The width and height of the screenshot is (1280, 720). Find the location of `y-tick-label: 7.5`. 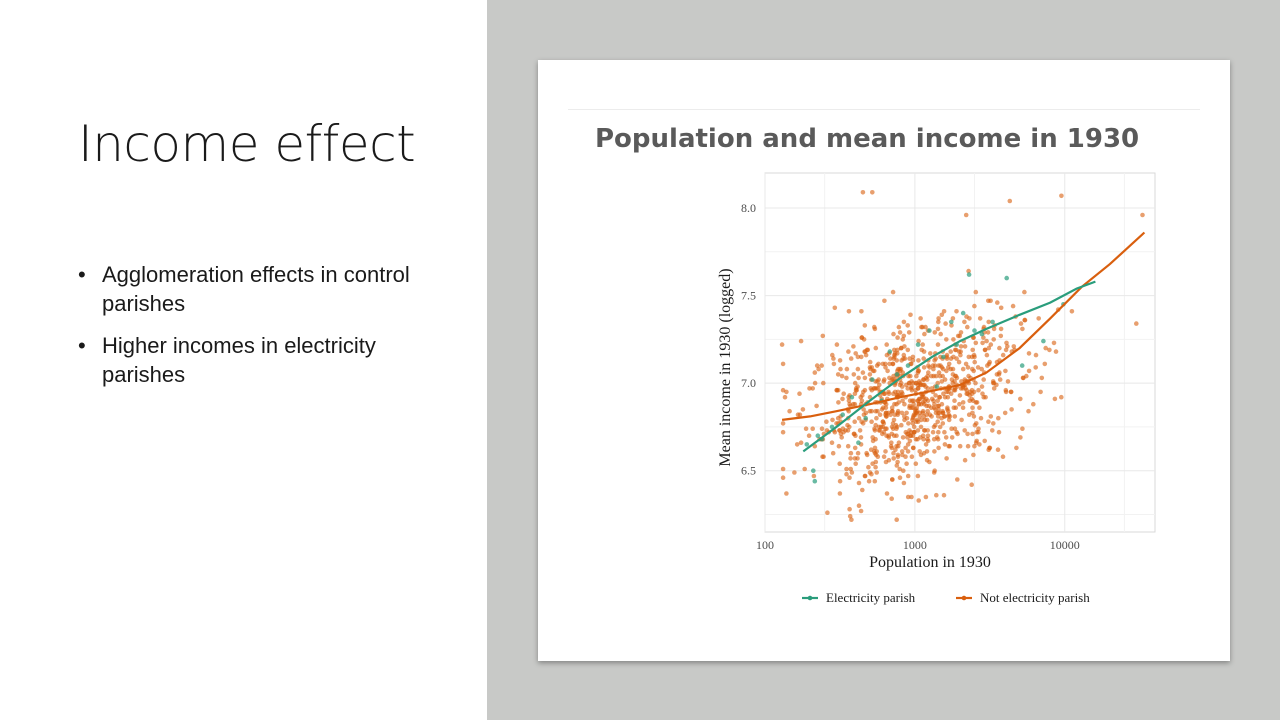

y-tick-label: 7.5 is located at coordinates (748, 296).